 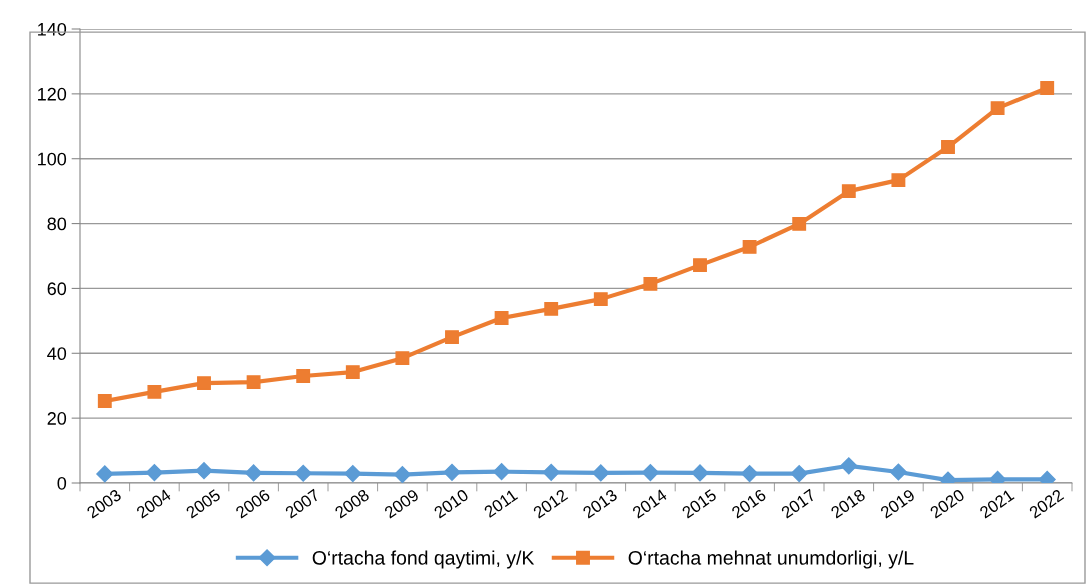 What do you see at coordinates (423, 559) in the screenshot?
I see `legend-label: O‘rtacha fond qaytimi, y/K` at bounding box center [423, 559].